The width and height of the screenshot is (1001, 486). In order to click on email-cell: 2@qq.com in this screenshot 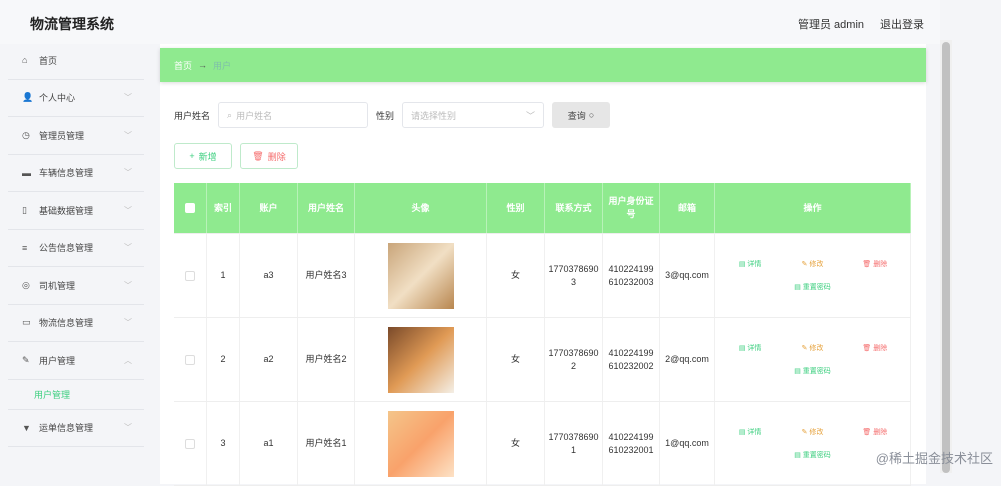, I will do `click(687, 359)`.